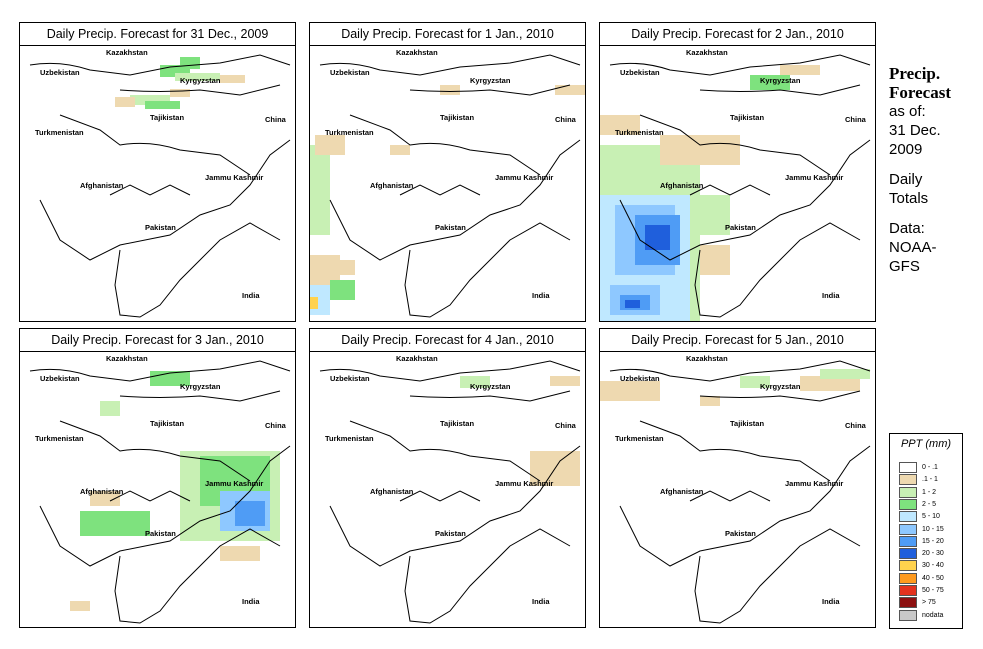 The height and width of the screenshot is (649, 983). Describe the element at coordinates (929, 492) in the screenshot. I see `legend-label: 1 - 2` at that location.